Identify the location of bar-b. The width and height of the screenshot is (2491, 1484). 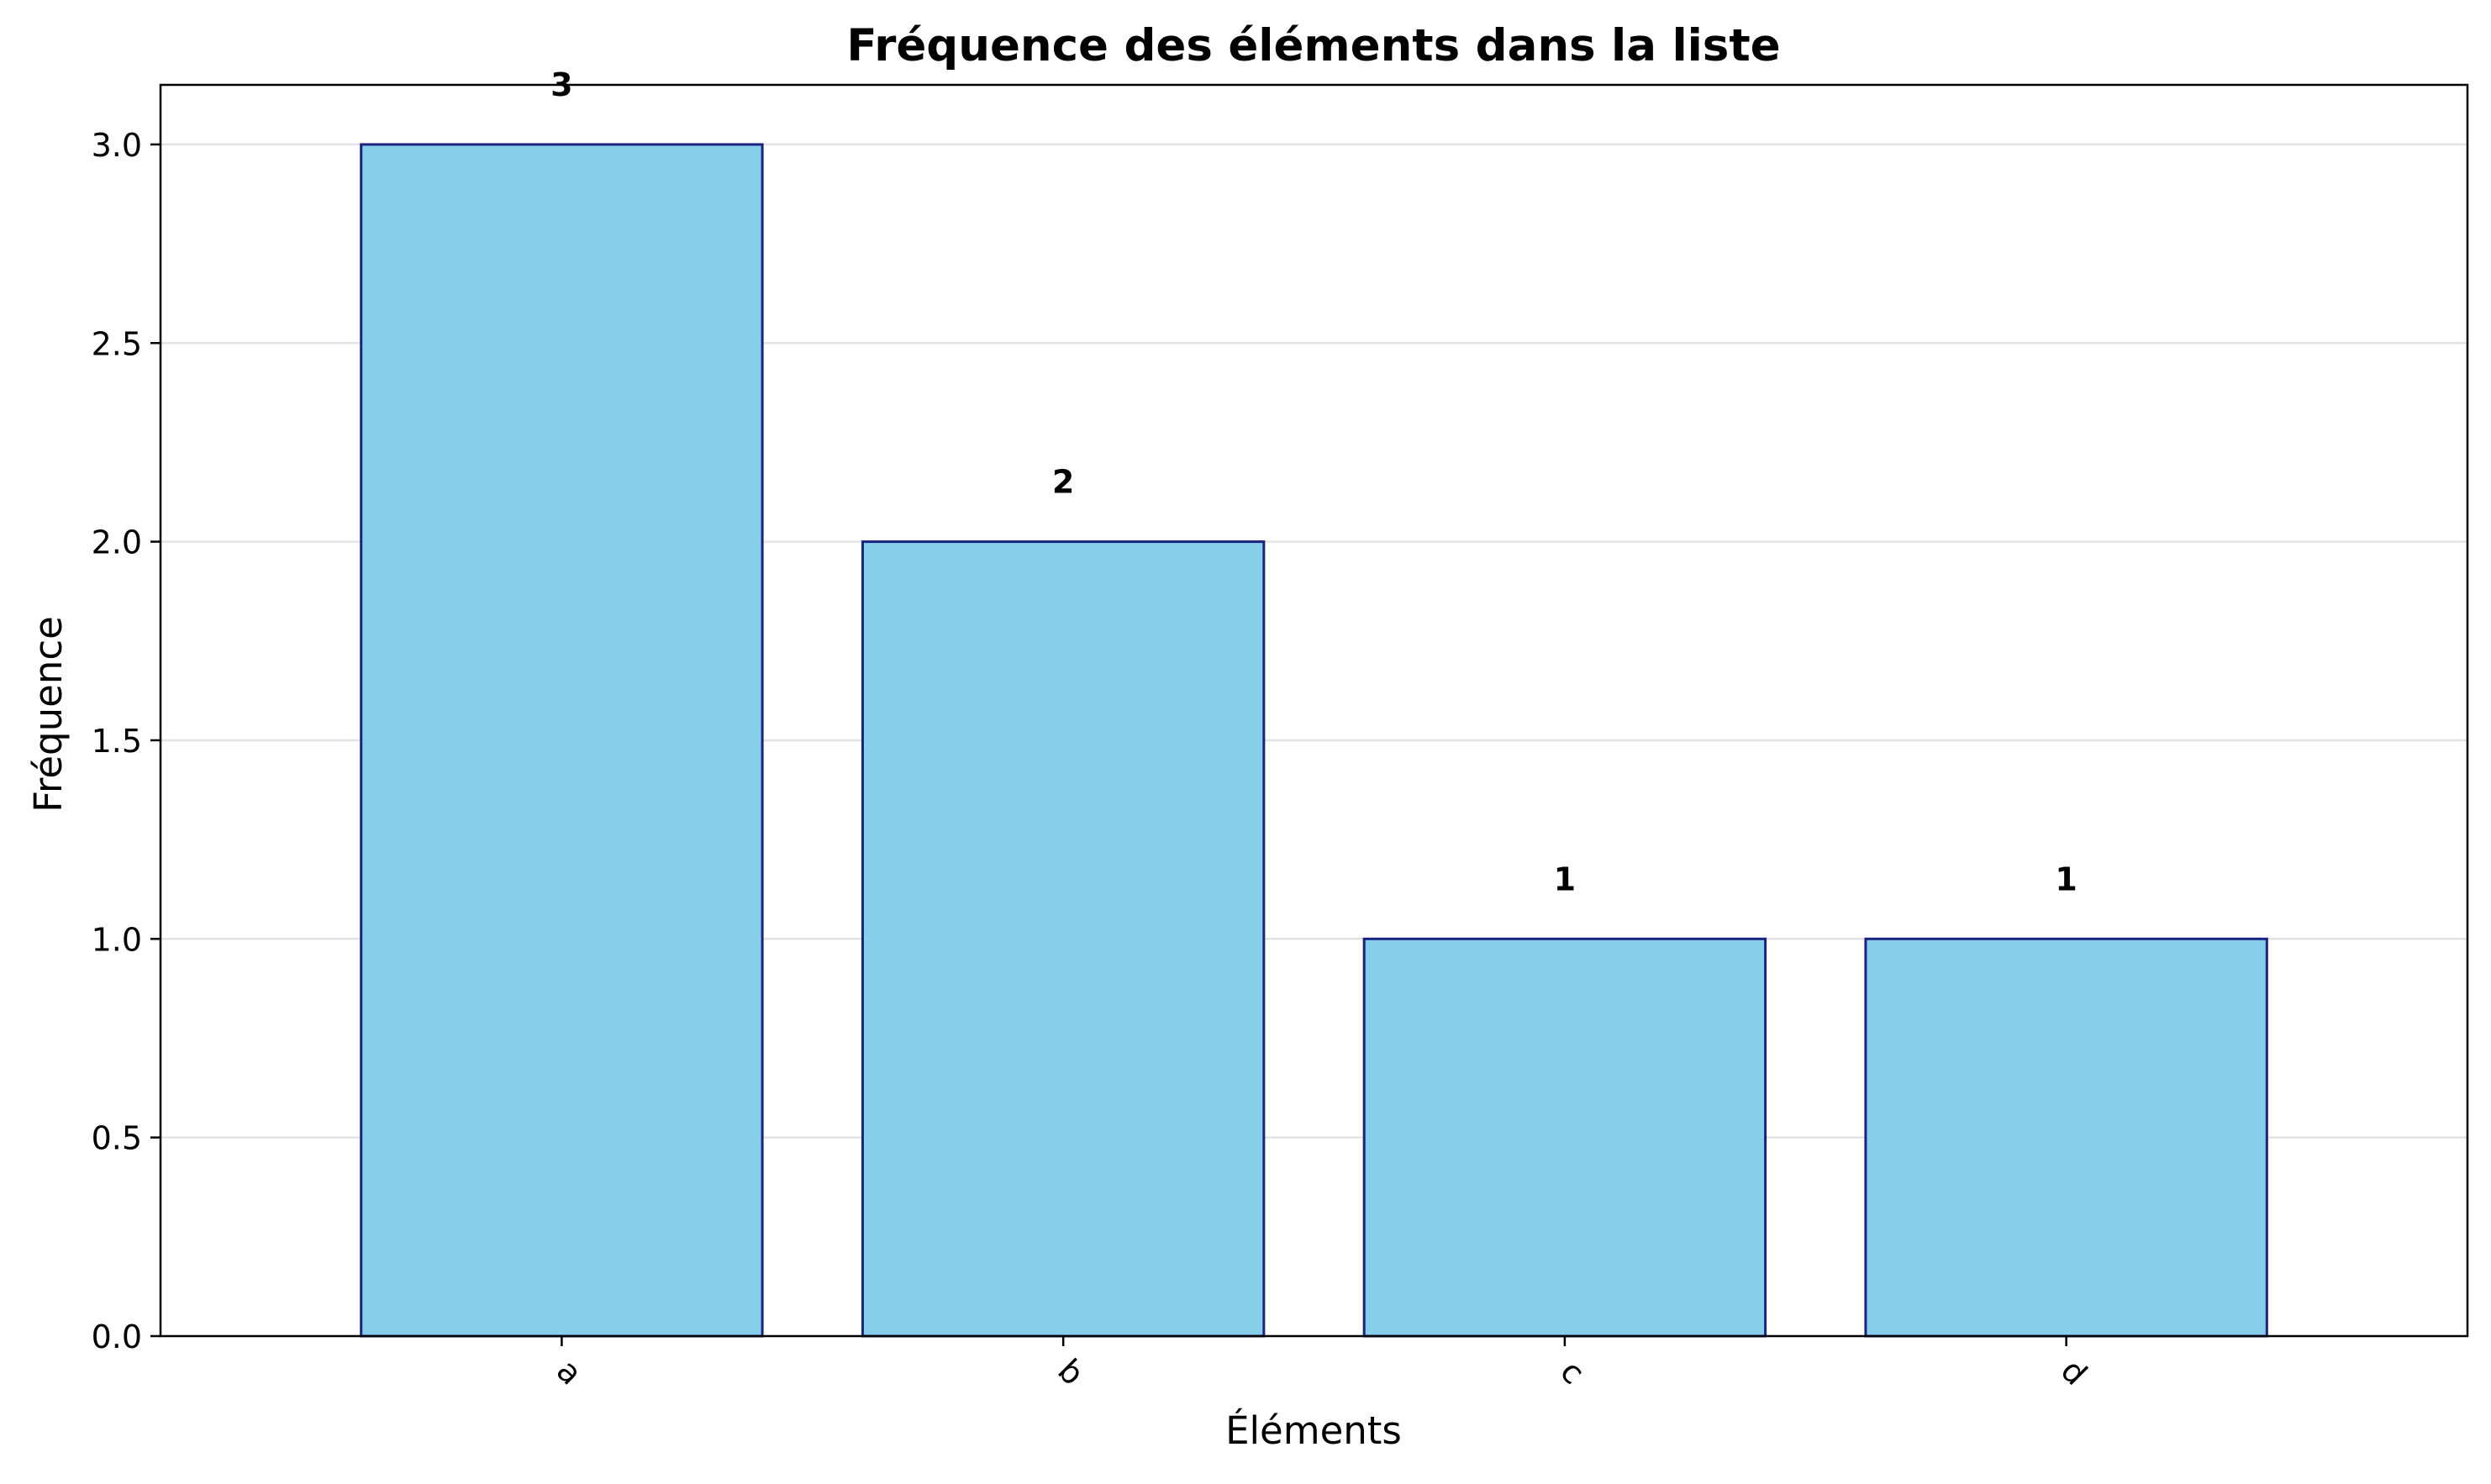
(1063, 939).